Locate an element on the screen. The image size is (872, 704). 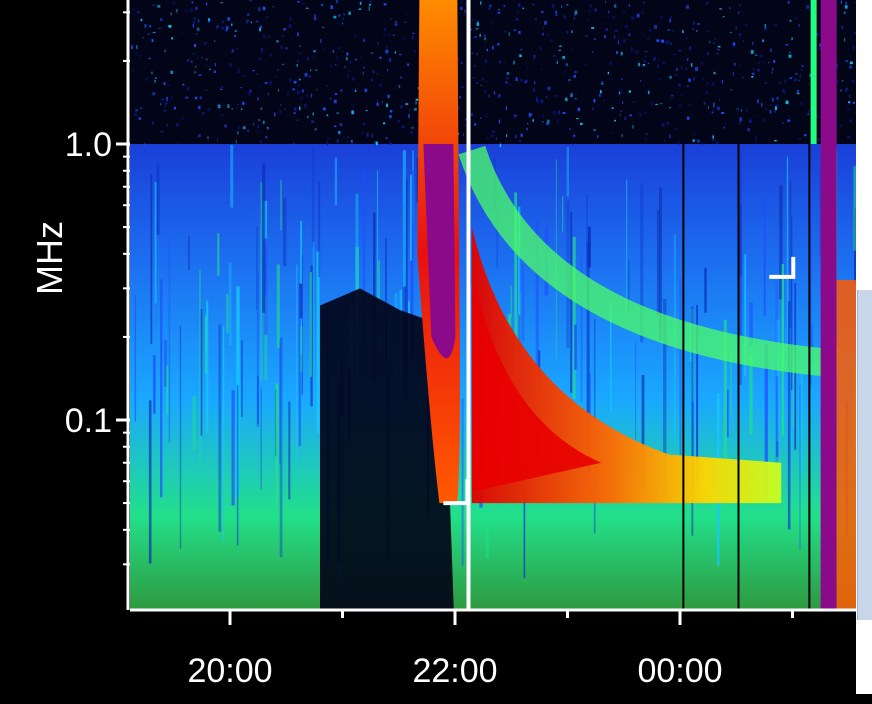
y-axis-label: MHz is located at coordinates (49, 258).